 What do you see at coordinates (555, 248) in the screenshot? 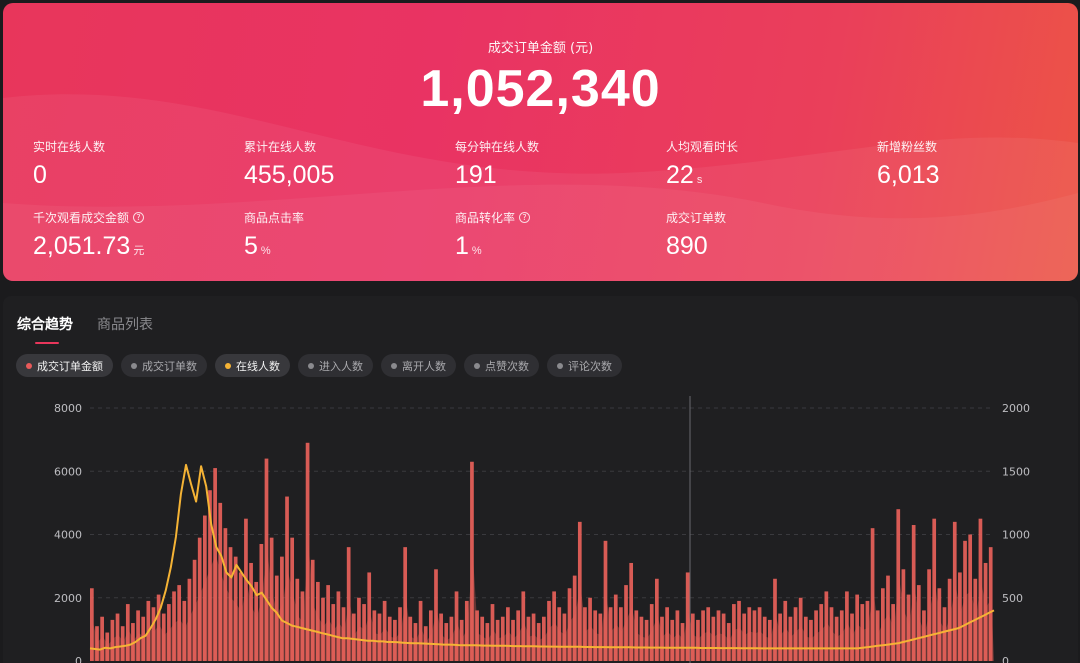
I see `metric-value-row: 1%` at bounding box center [555, 248].